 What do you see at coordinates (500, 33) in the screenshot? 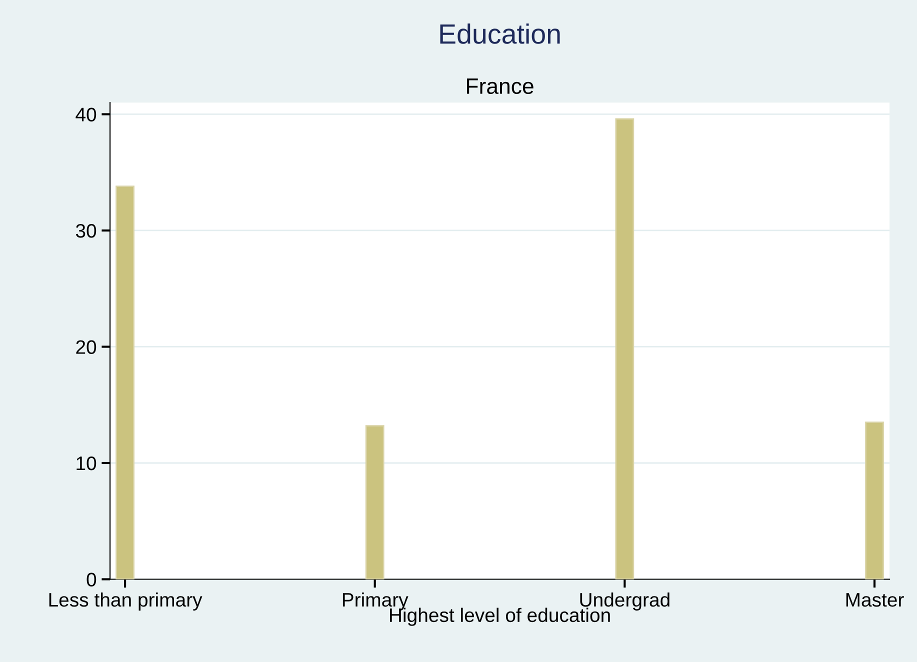
I see `chart-title: Education` at bounding box center [500, 33].